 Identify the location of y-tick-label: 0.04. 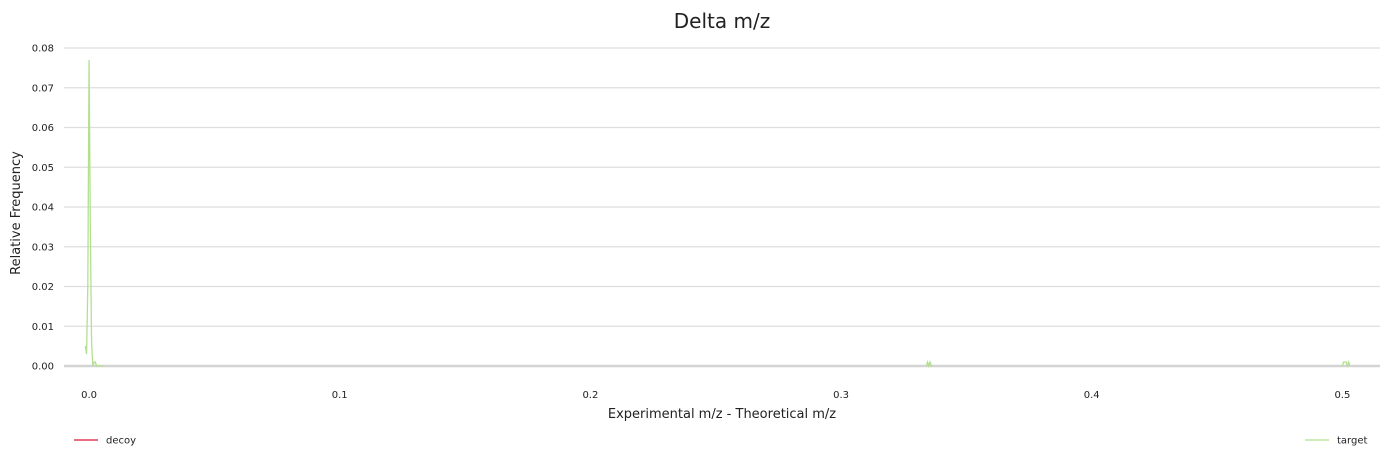
(43, 208).